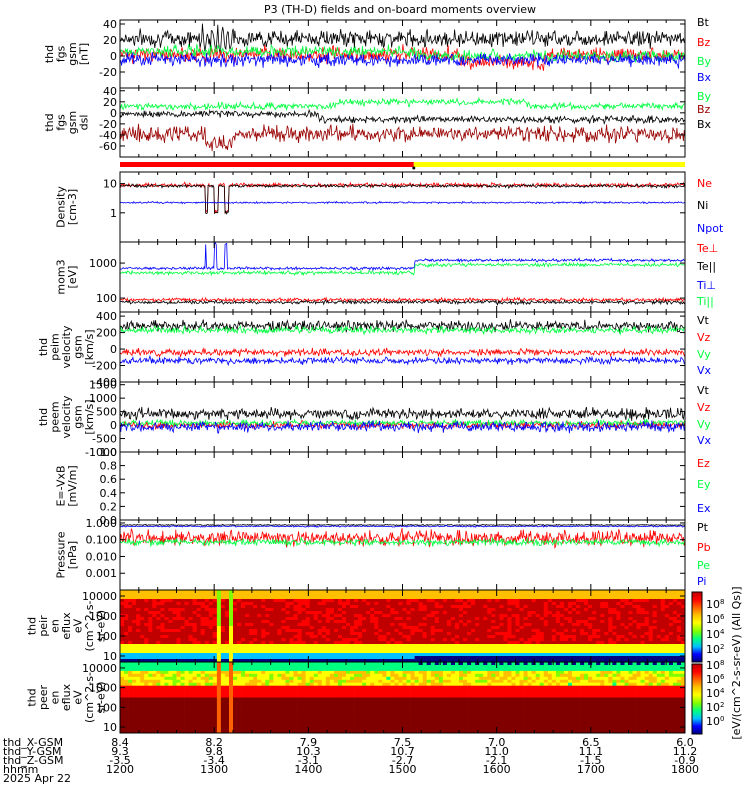 The width and height of the screenshot is (750, 800). Describe the element at coordinates (402, 542) in the screenshot. I see `series-line-Pe` at that location.